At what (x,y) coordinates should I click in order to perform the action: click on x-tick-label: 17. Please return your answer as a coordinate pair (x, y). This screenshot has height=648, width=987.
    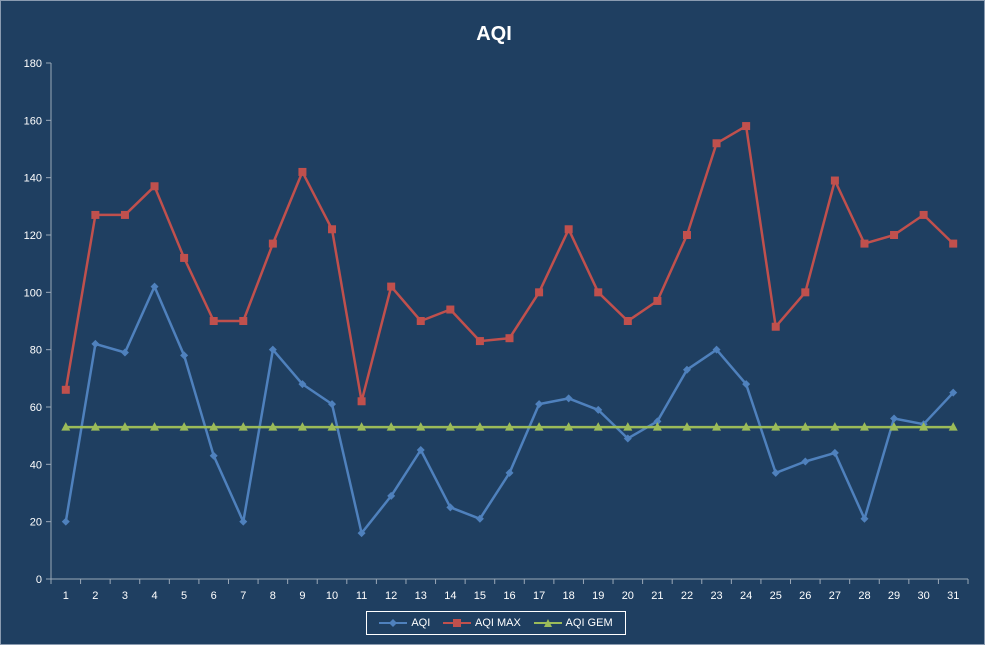
    Looking at the image, I should click on (539, 596).